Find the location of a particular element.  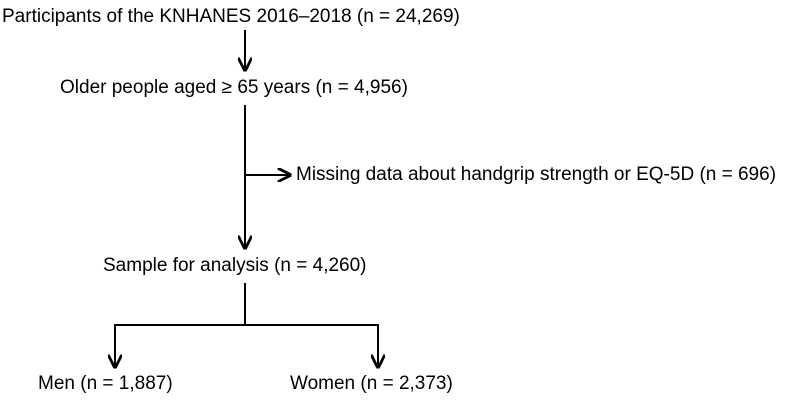

node-label: Sample for analysis (n = 4,260) is located at coordinates (235, 265).